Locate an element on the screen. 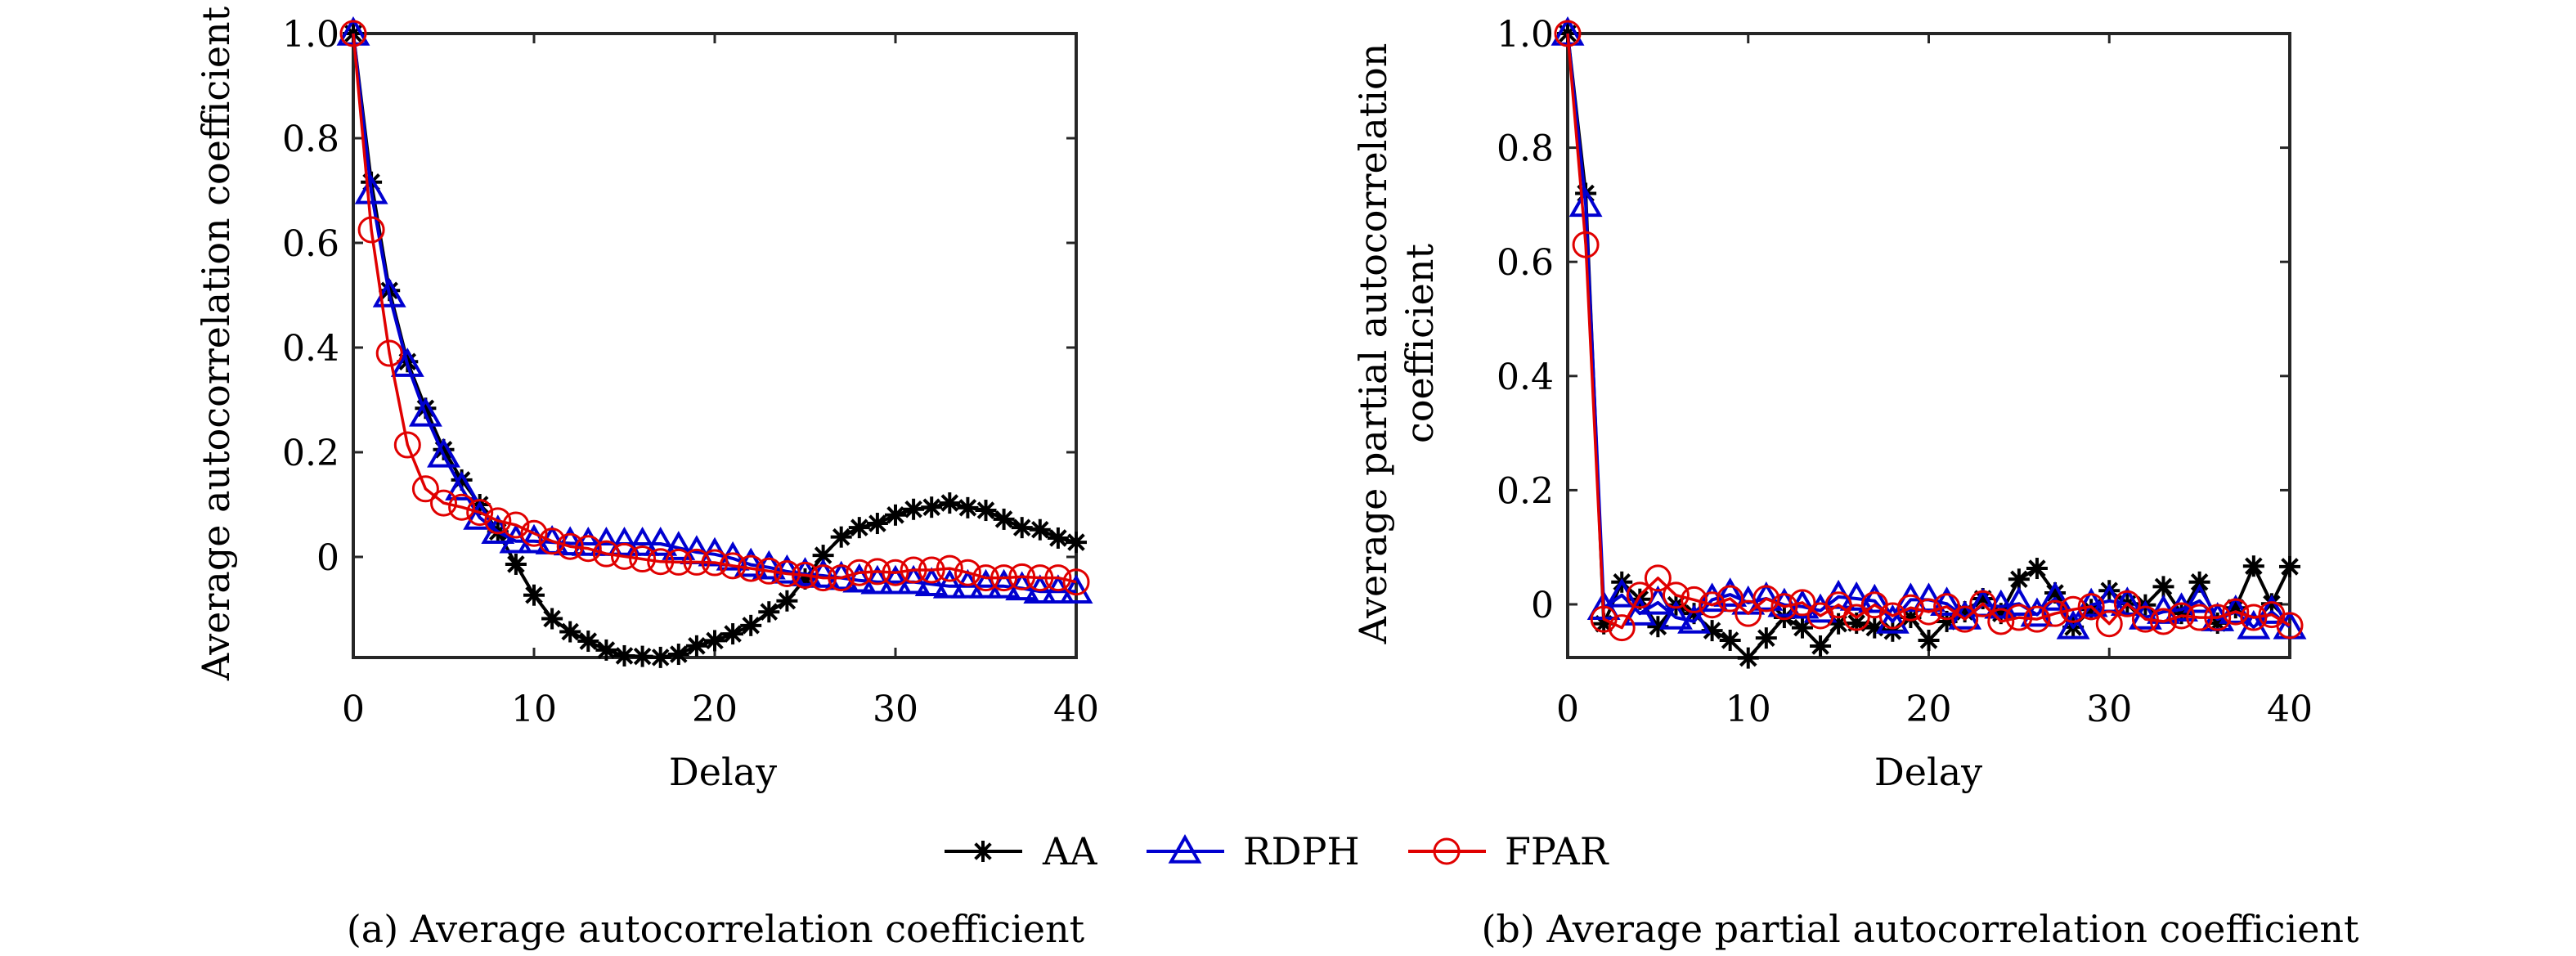  legend-circle-marker-icon is located at coordinates (1447, 851).